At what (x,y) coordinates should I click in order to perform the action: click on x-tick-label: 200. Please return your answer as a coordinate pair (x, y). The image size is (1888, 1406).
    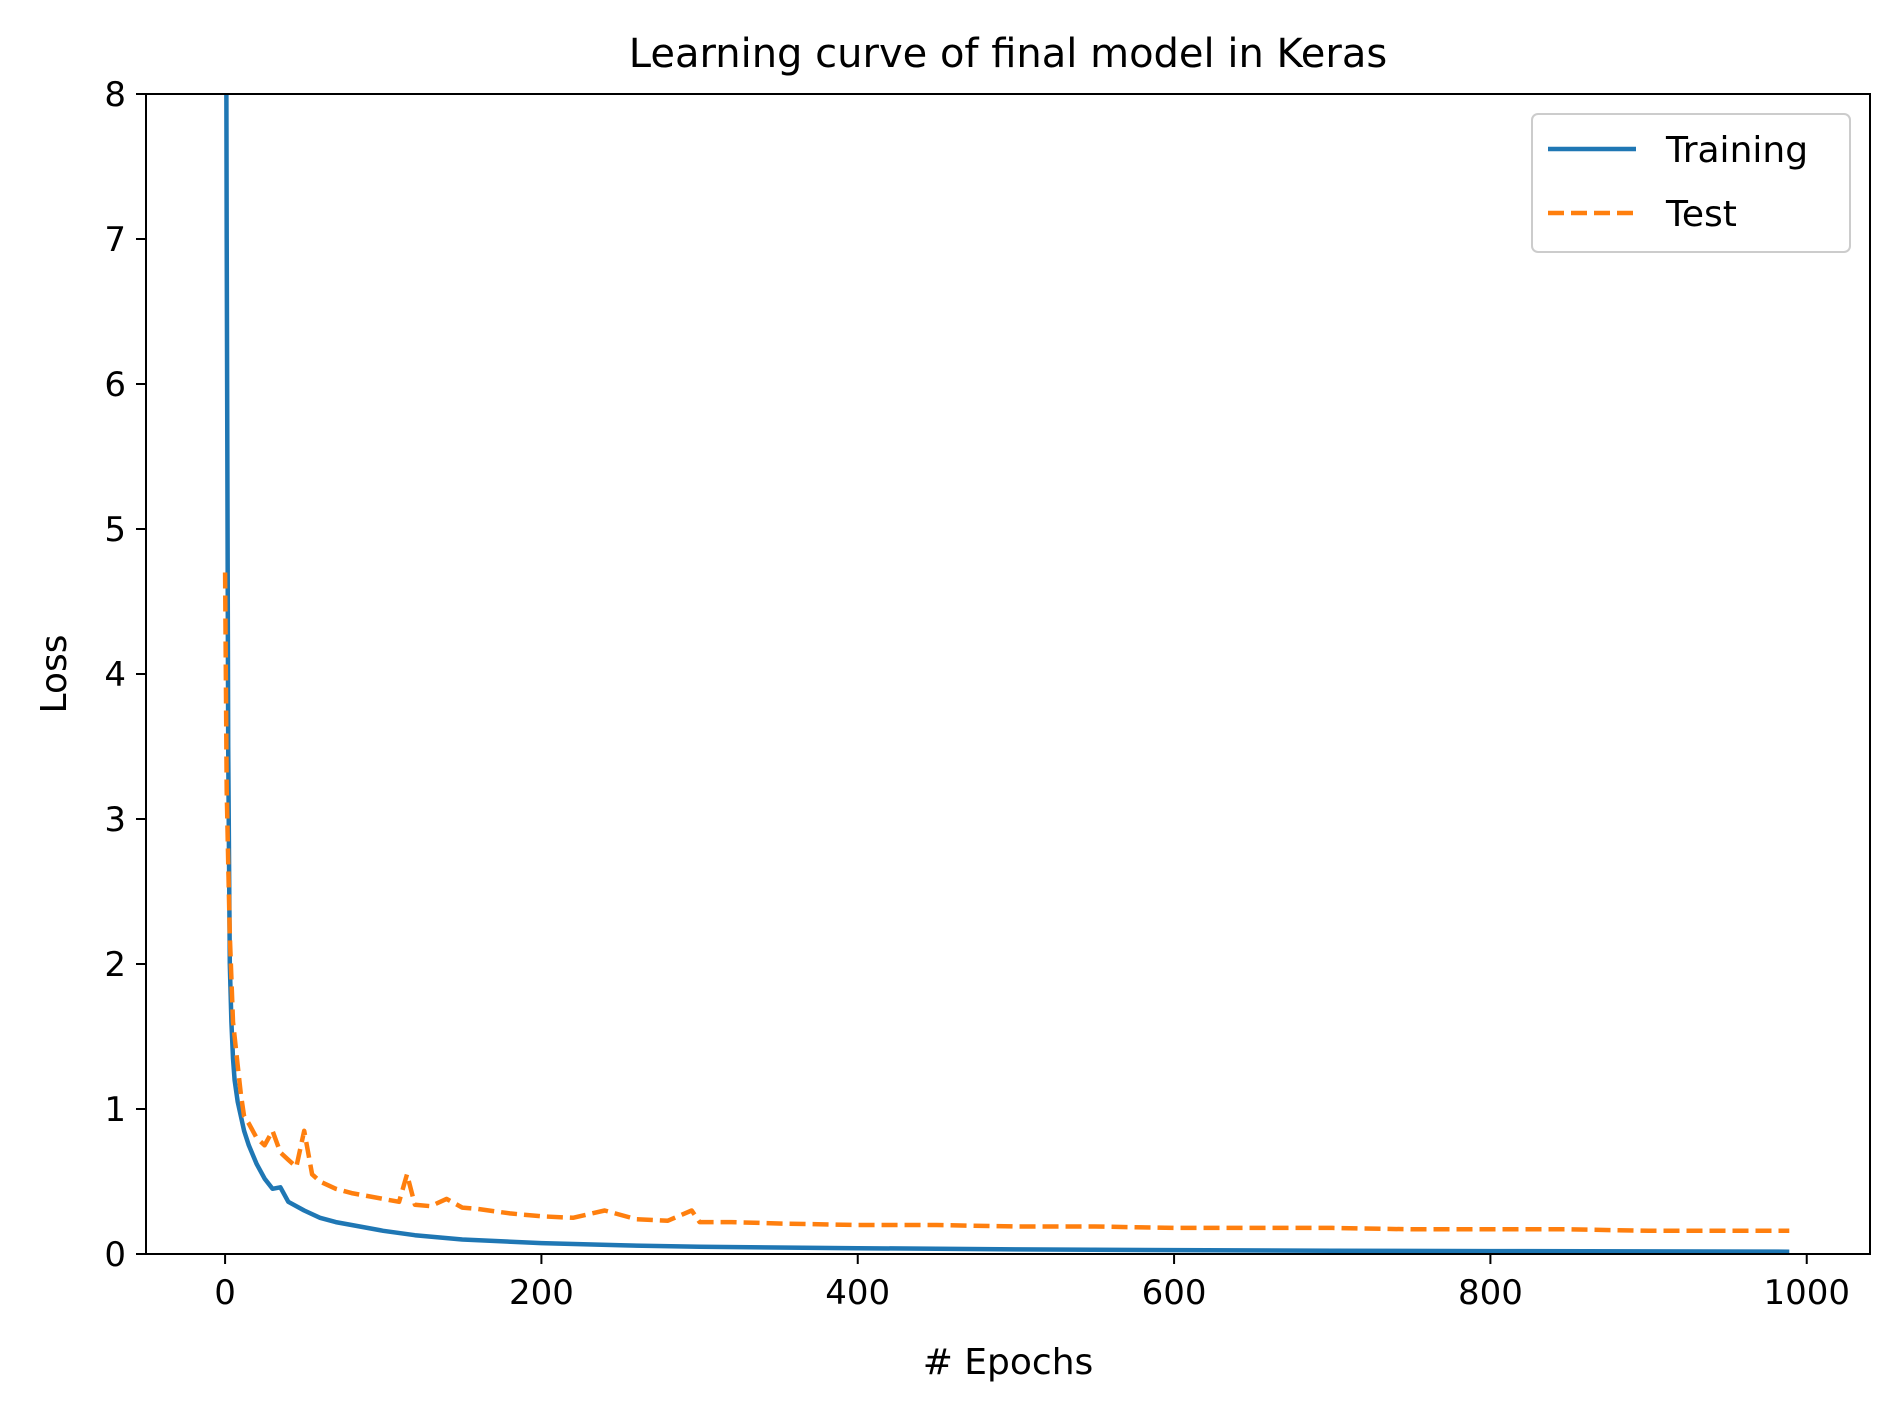
    Looking at the image, I should click on (541, 1293).